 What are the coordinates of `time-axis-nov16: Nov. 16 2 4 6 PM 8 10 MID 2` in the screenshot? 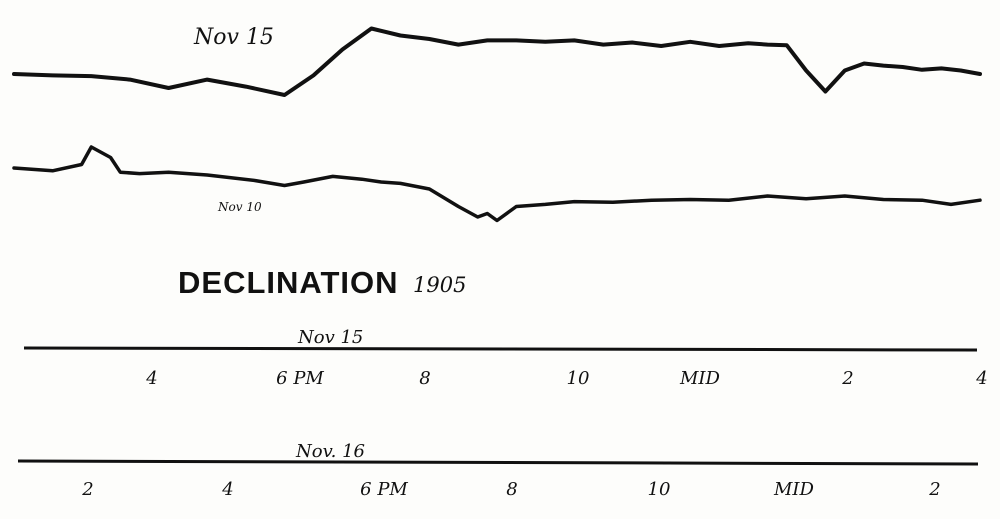 It's located at (498, 470).